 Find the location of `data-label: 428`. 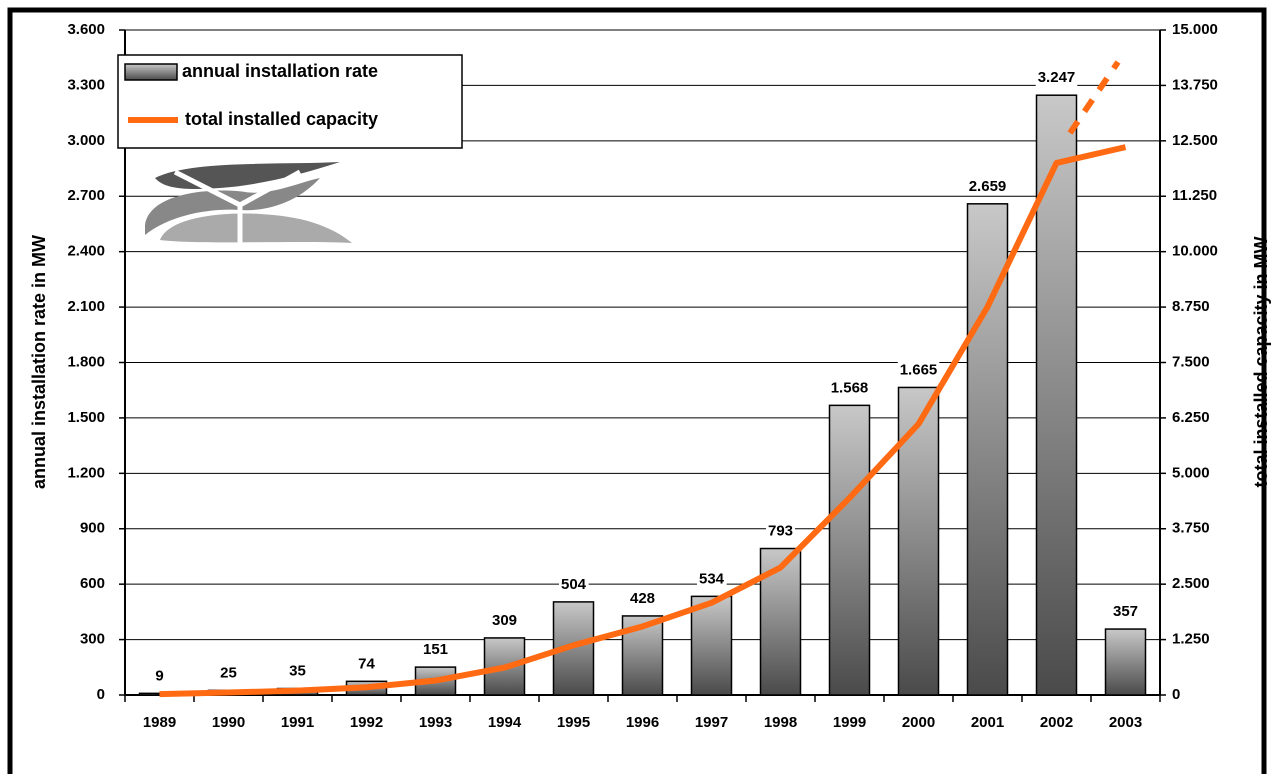

data-label: 428 is located at coordinates (642, 598).